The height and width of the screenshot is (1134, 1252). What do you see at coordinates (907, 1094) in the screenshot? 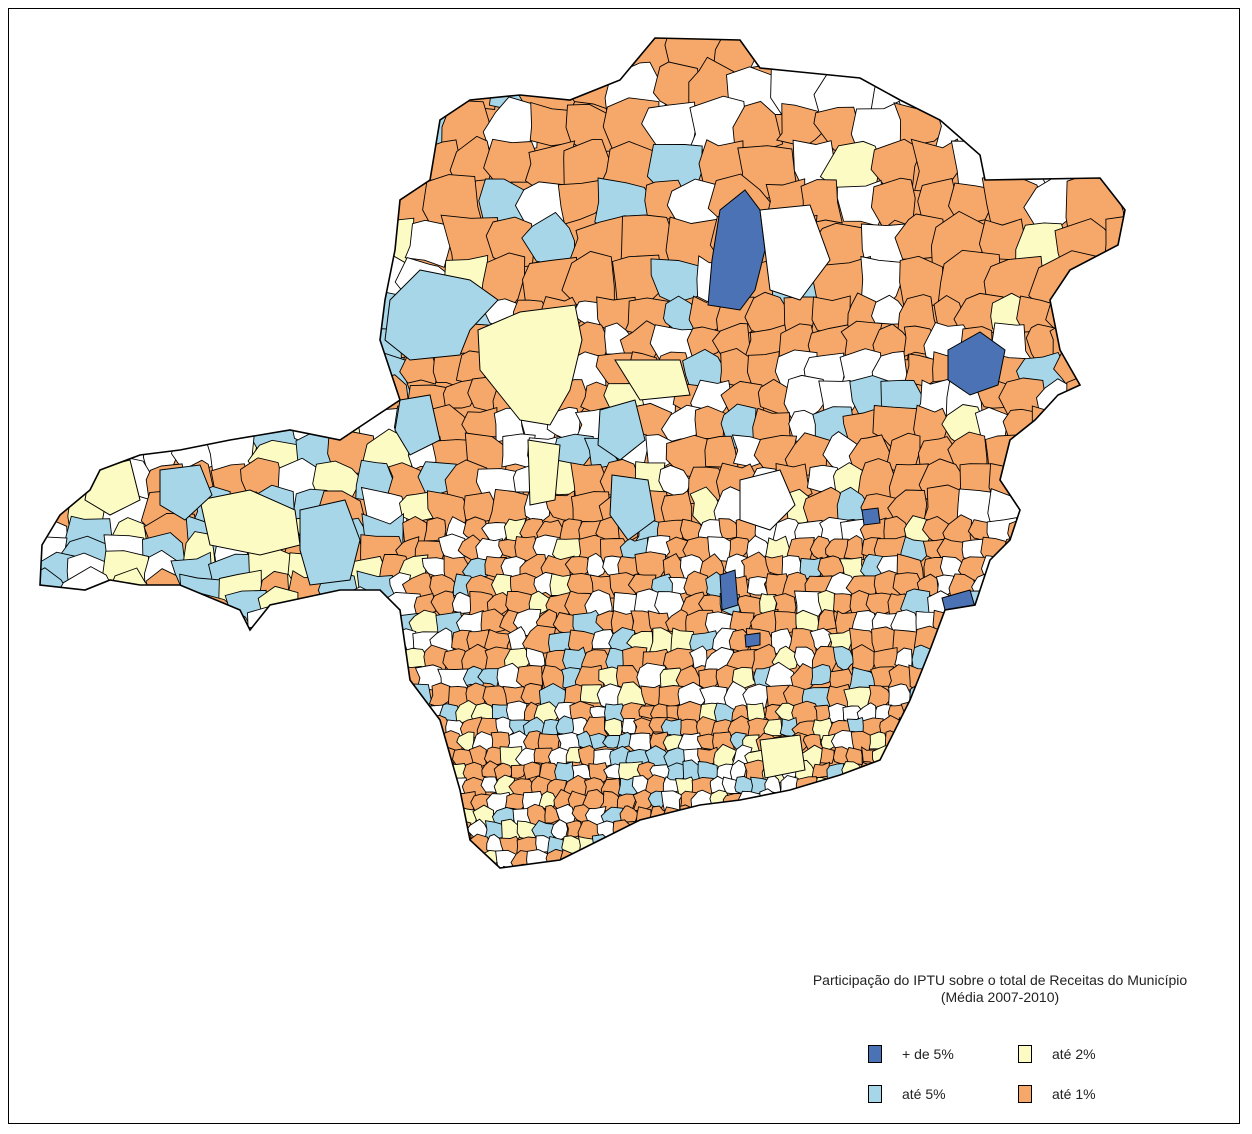
I see `legend-item-up-to-5: até 5%` at bounding box center [907, 1094].